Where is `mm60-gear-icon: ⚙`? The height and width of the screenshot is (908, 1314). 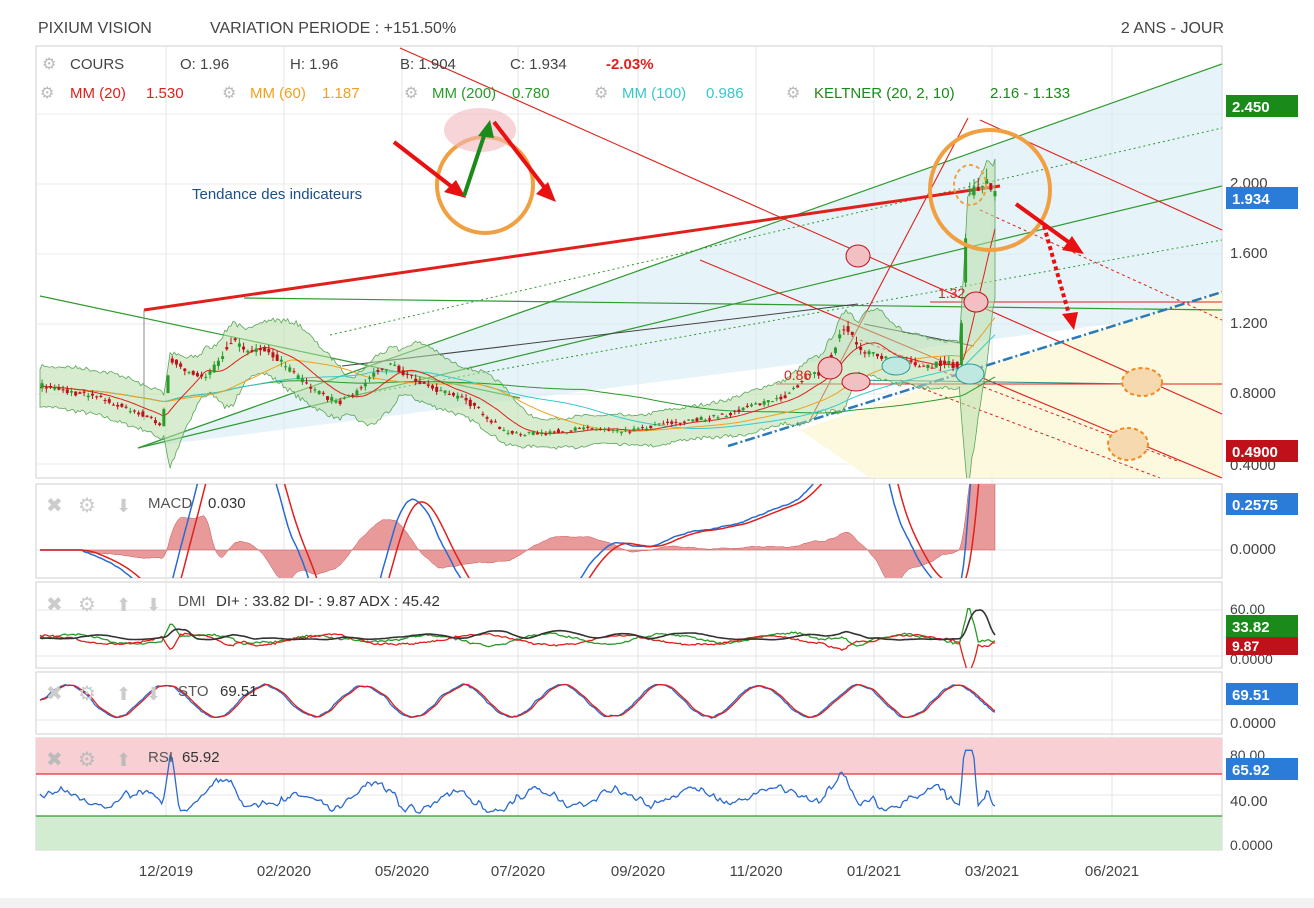 mm60-gear-icon: ⚙ is located at coordinates (229, 93).